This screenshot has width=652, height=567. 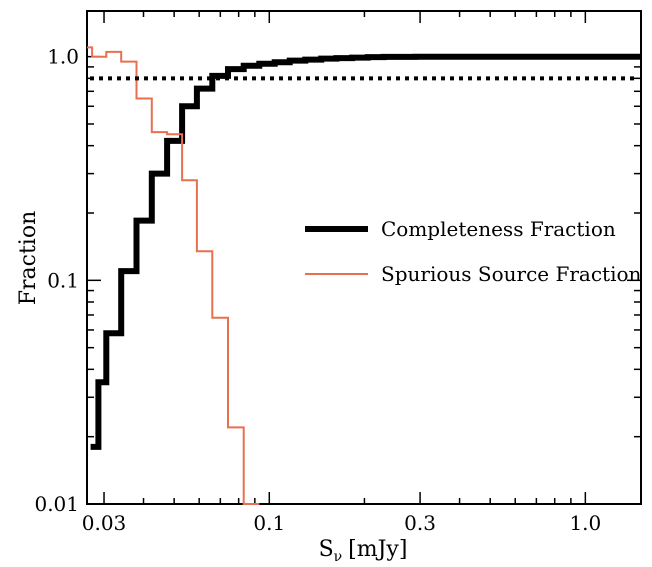 What do you see at coordinates (269, 523) in the screenshot?
I see `x-tick-label: 0.1` at bounding box center [269, 523].